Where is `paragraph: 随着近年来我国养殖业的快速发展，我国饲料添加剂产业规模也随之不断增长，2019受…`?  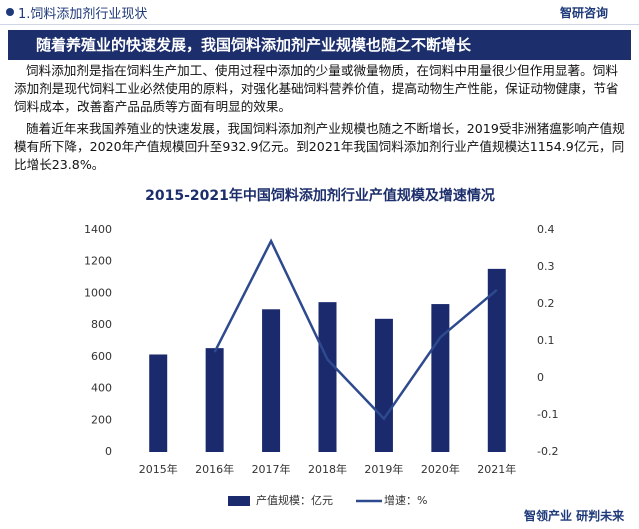
paragraph: 随着近年来我国养殖业的快速发展，我国饲料添加剂产业规模也随之不断增长，2019受… is located at coordinates (319, 146).